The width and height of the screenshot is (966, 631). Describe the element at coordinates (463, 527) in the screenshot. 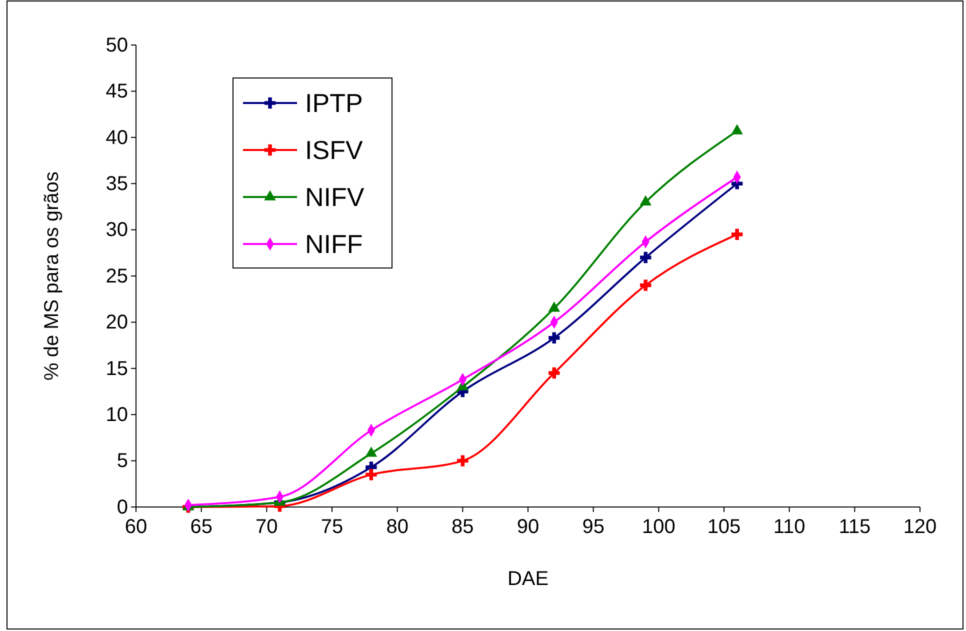

I see `x-tick-label: 85` at that location.